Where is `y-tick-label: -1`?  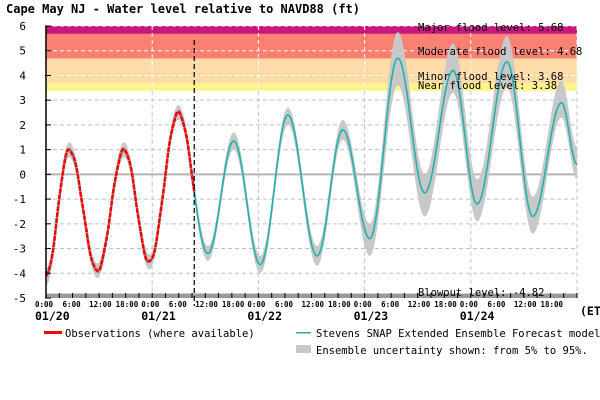 y-tick-label: -1 is located at coordinates (19, 199).